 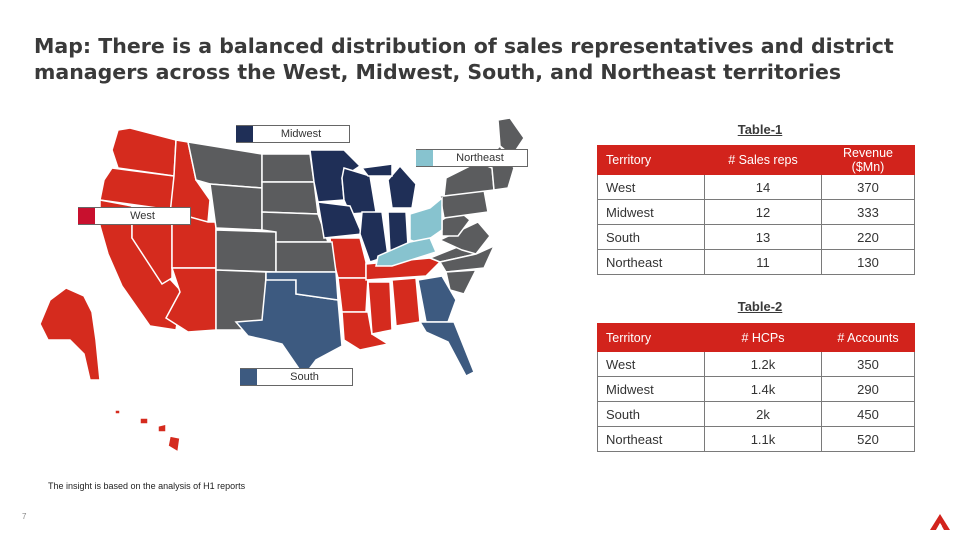 I want to click on table-cell: 12, so click(x=763, y=212).